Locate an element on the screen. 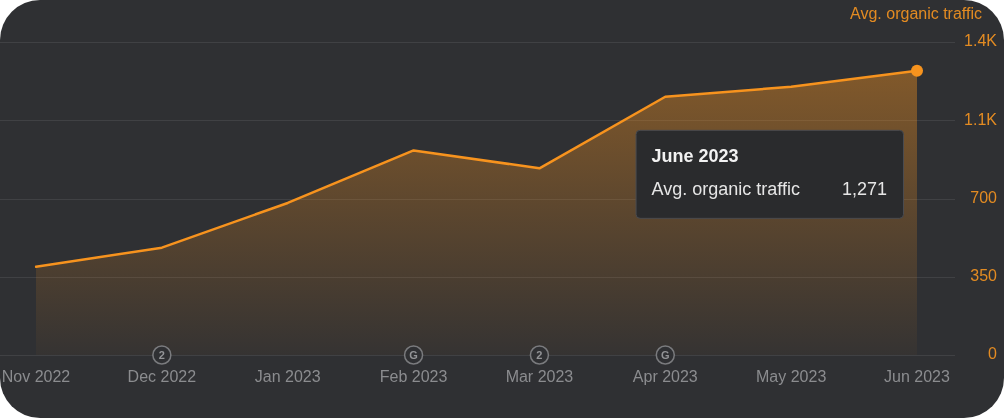 The width and height of the screenshot is (1004, 418). y-tick-label: 1.4K is located at coordinates (981, 41).